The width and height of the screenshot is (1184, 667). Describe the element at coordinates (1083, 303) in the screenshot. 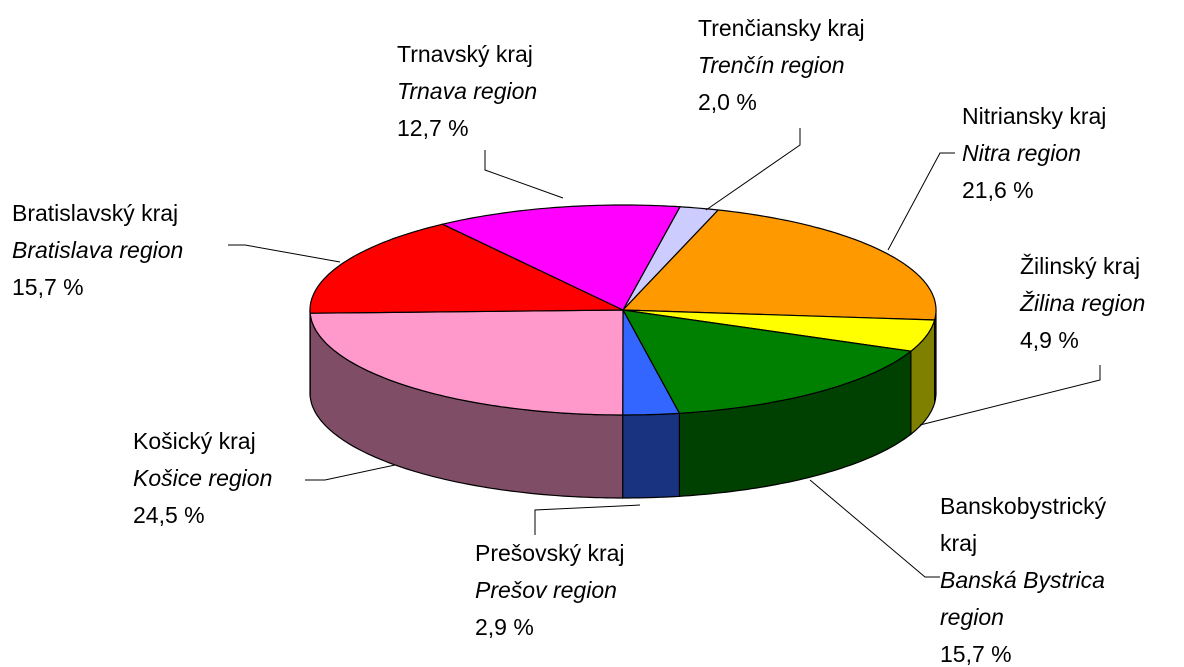

I see `region-translation: Žilina region` at that location.